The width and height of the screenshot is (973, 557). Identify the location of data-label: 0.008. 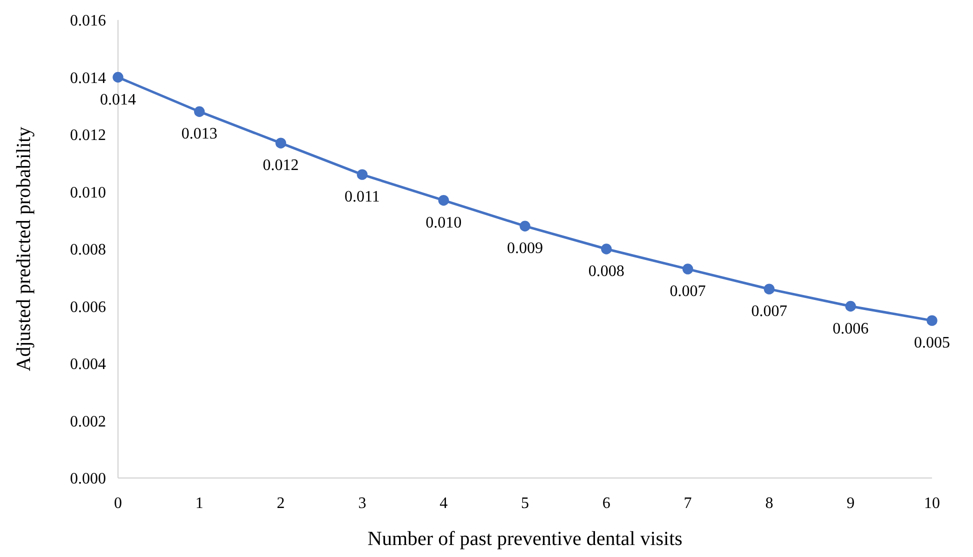
(606, 271).